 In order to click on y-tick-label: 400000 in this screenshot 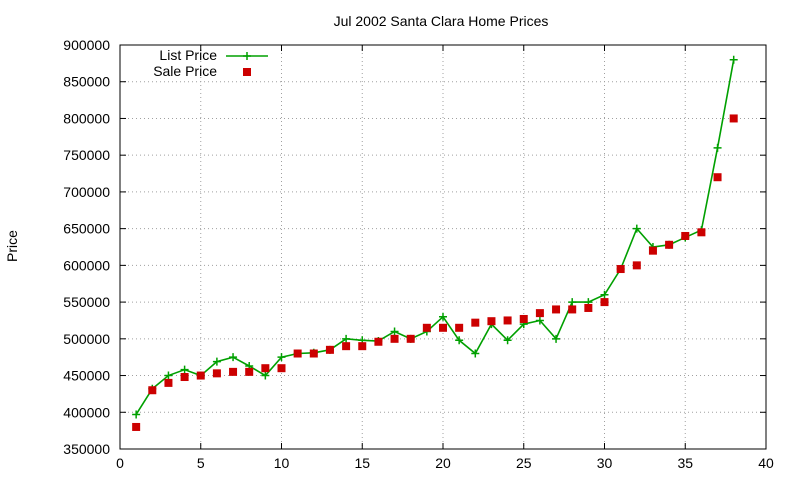, I will do `click(86, 412)`.